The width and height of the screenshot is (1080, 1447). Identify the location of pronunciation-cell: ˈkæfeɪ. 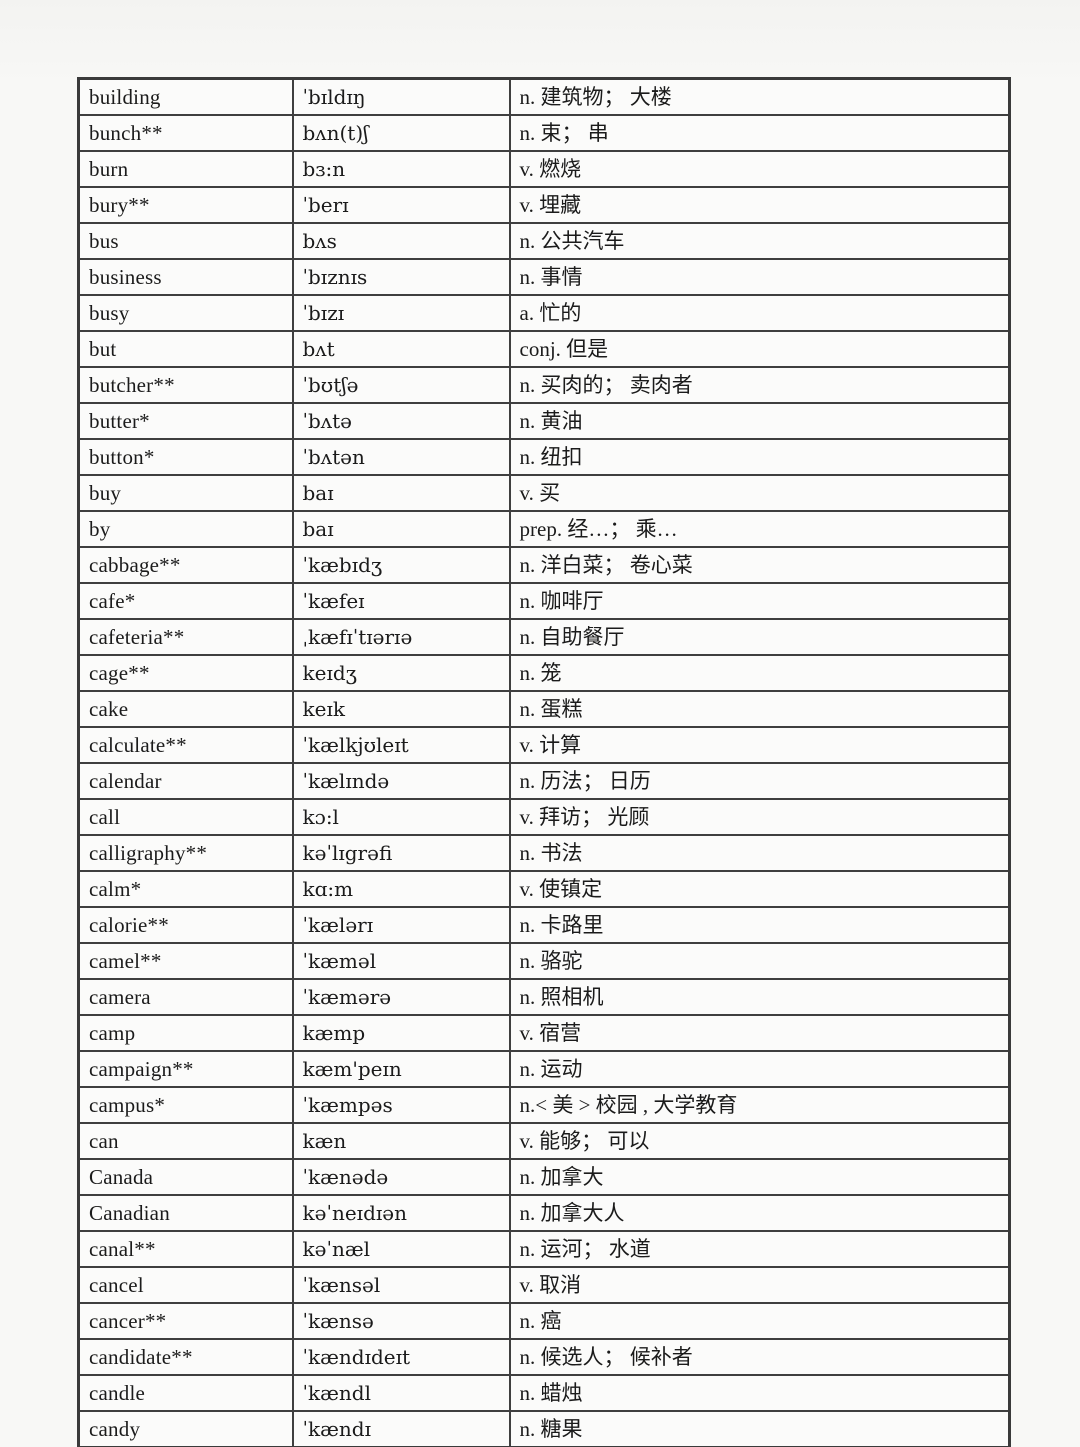
(401, 601).